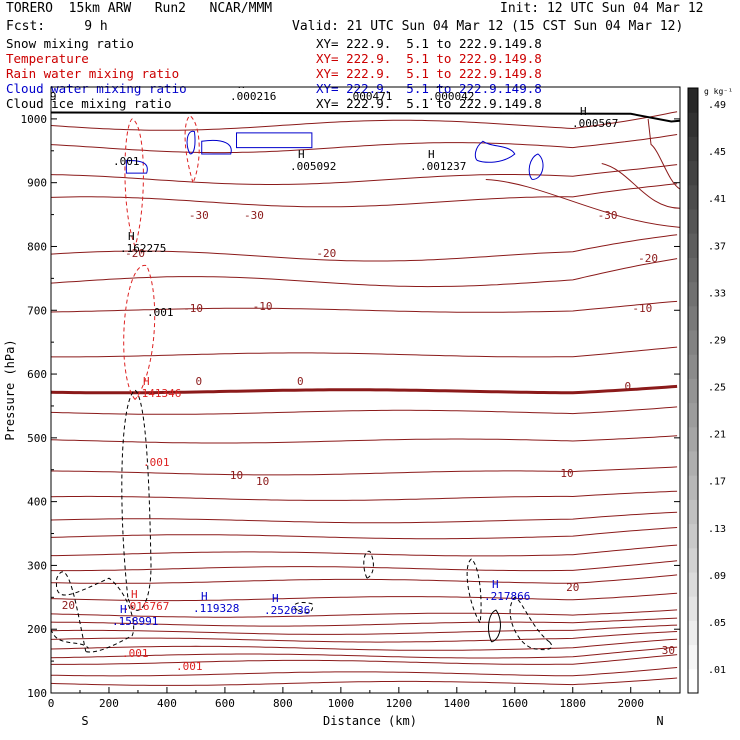 This screenshot has width=740, height=740. I want to click on temp-label: -20, so click(326, 253).